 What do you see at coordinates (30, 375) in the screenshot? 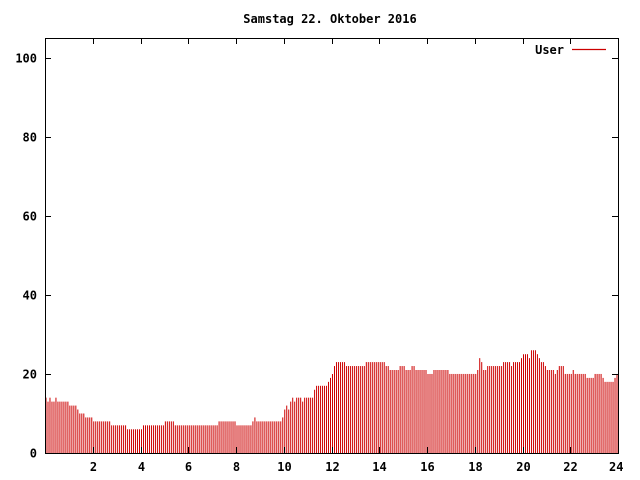
I see `y-tick-label: 20` at bounding box center [30, 375].